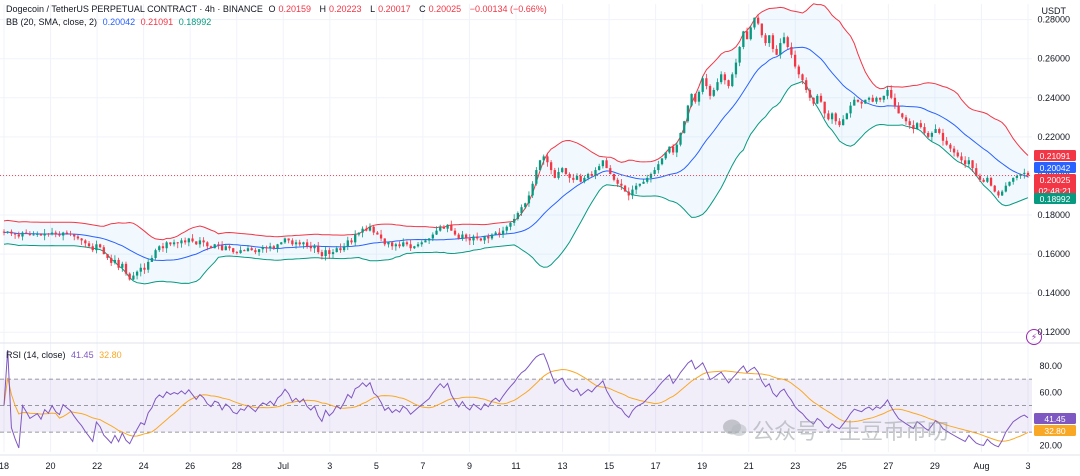 The image size is (1080, 476). I want to click on lightning-icon: ⚡, so click(1034, 337).